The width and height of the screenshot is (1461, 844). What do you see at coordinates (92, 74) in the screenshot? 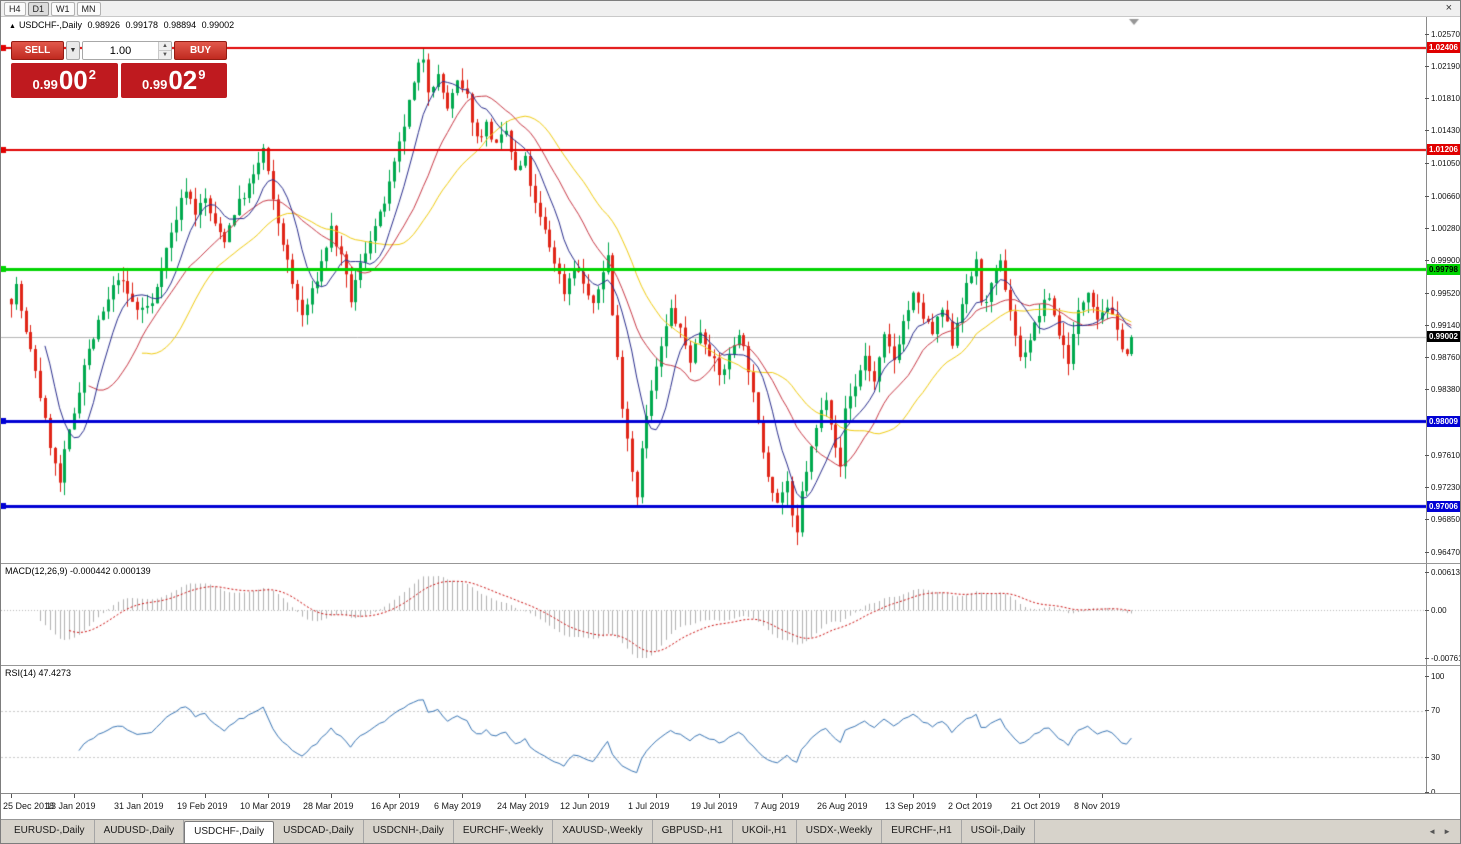
I see `sell-price-pipette: 2` at bounding box center [92, 74].